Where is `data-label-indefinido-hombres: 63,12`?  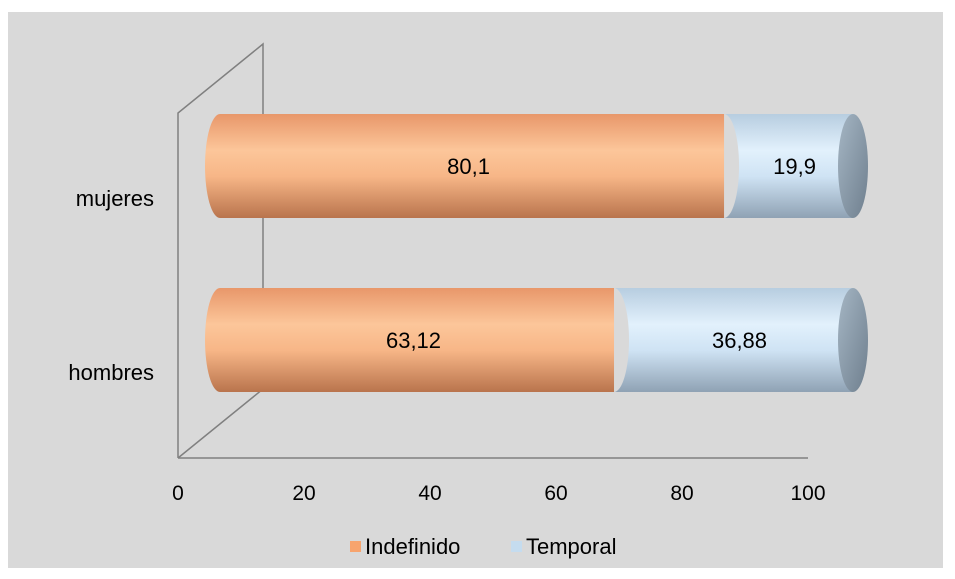
data-label-indefinido-hombres: 63,12 is located at coordinates (413, 340).